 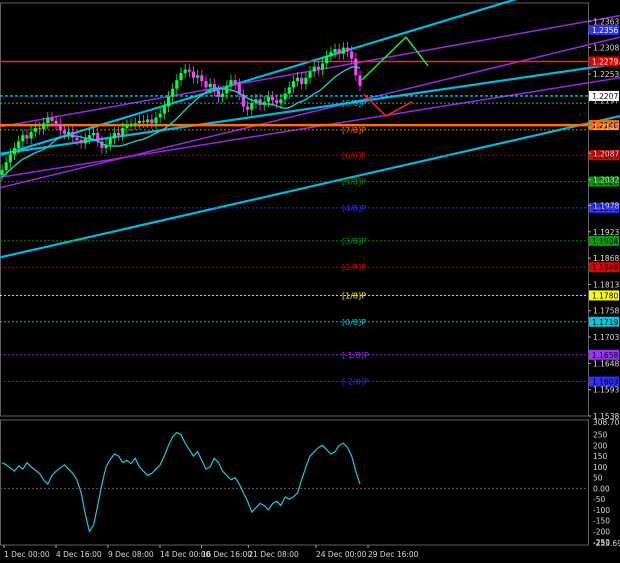 I want to click on time-tick-label: 9 Dec 08:00, so click(x=131, y=554).